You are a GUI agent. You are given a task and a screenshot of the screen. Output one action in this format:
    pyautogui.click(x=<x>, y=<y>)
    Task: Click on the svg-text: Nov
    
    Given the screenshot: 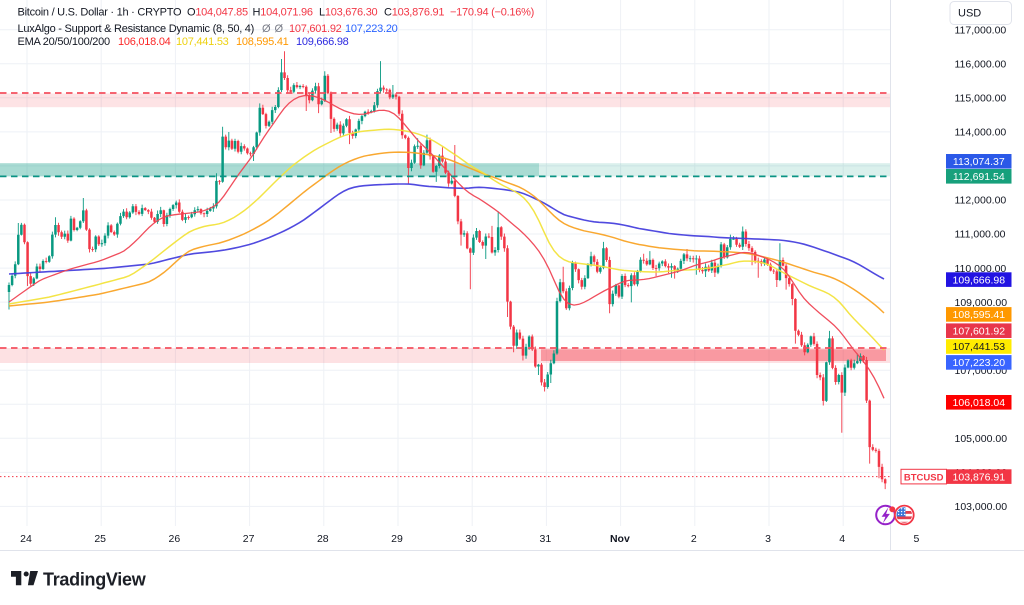 What is the action you would take?
    pyautogui.click(x=620, y=539)
    